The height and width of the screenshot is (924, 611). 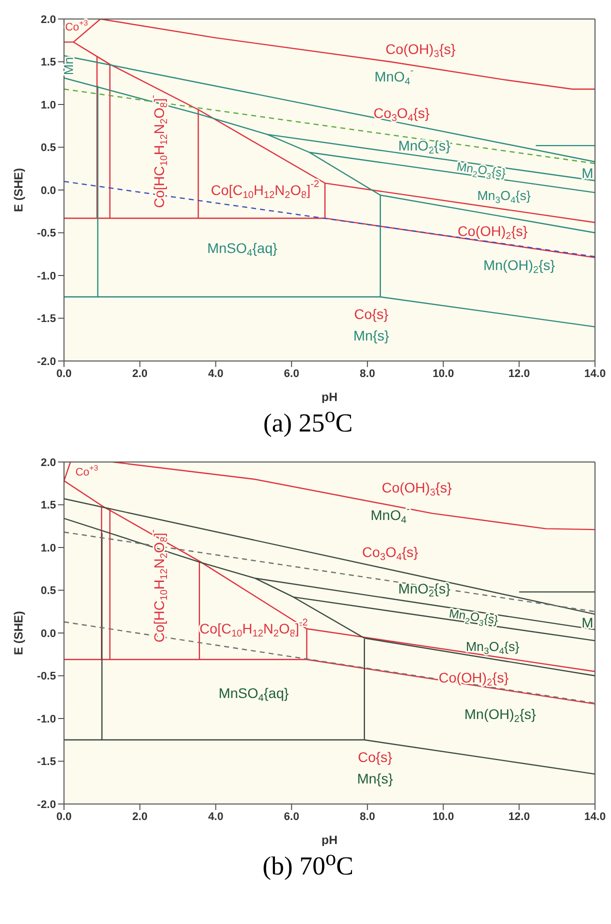 I want to click on text: (a) 25$^{o}$C, so click(x=308, y=421).